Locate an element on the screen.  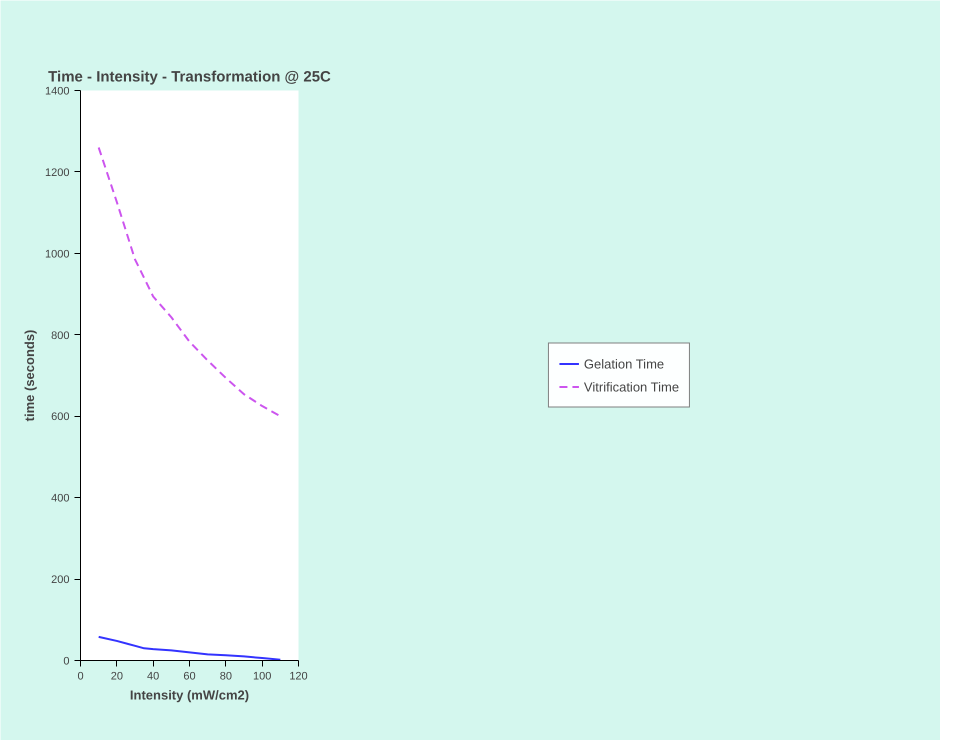
y-tick-label: 400 is located at coordinates (60, 498).